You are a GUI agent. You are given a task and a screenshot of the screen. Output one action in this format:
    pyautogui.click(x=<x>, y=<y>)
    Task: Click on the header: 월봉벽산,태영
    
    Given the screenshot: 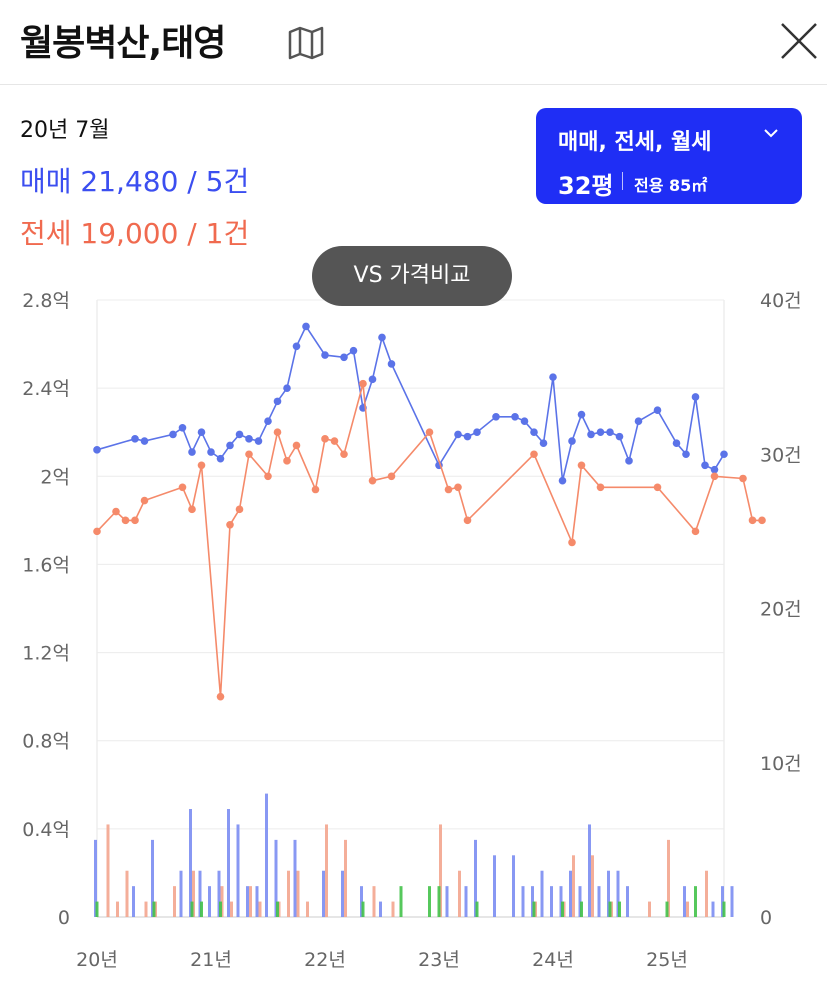 What is the action you would take?
    pyautogui.click(x=413, y=42)
    